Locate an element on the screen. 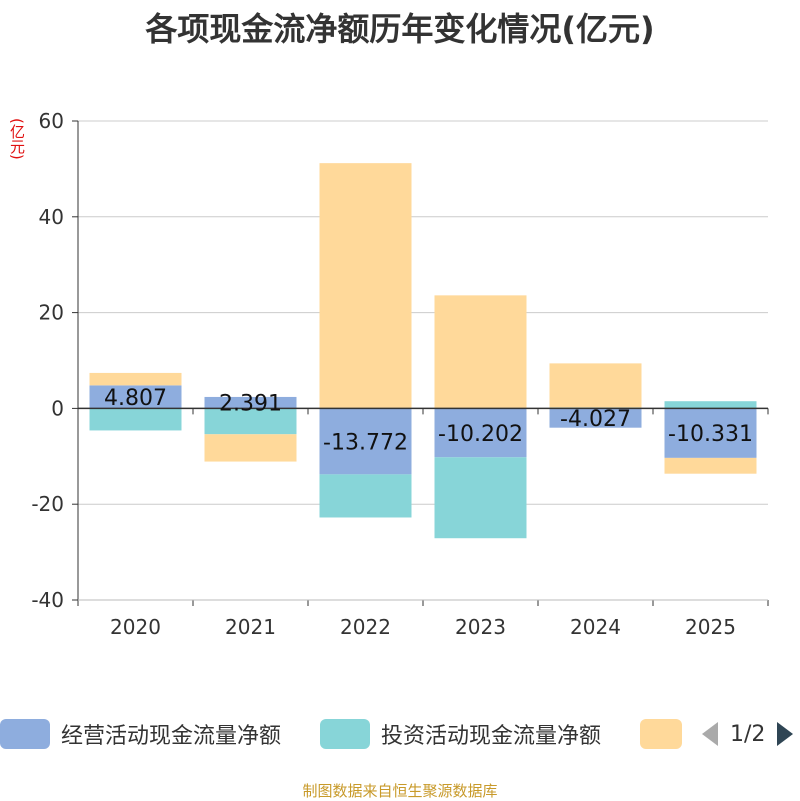 This screenshot has height=801, width=800. data-label-2023: -10.202 is located at coordinates (480, 434).